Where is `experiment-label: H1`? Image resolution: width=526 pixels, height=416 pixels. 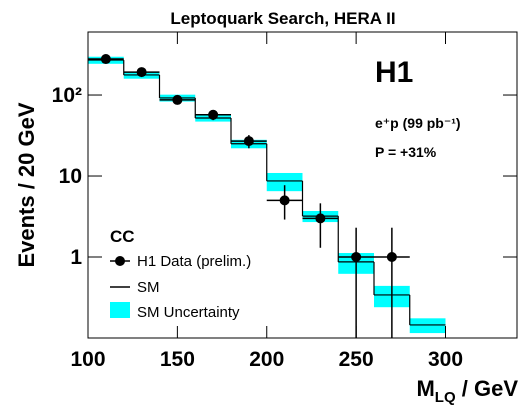 experiment-label: H1 is located at coordinates (394, 72).